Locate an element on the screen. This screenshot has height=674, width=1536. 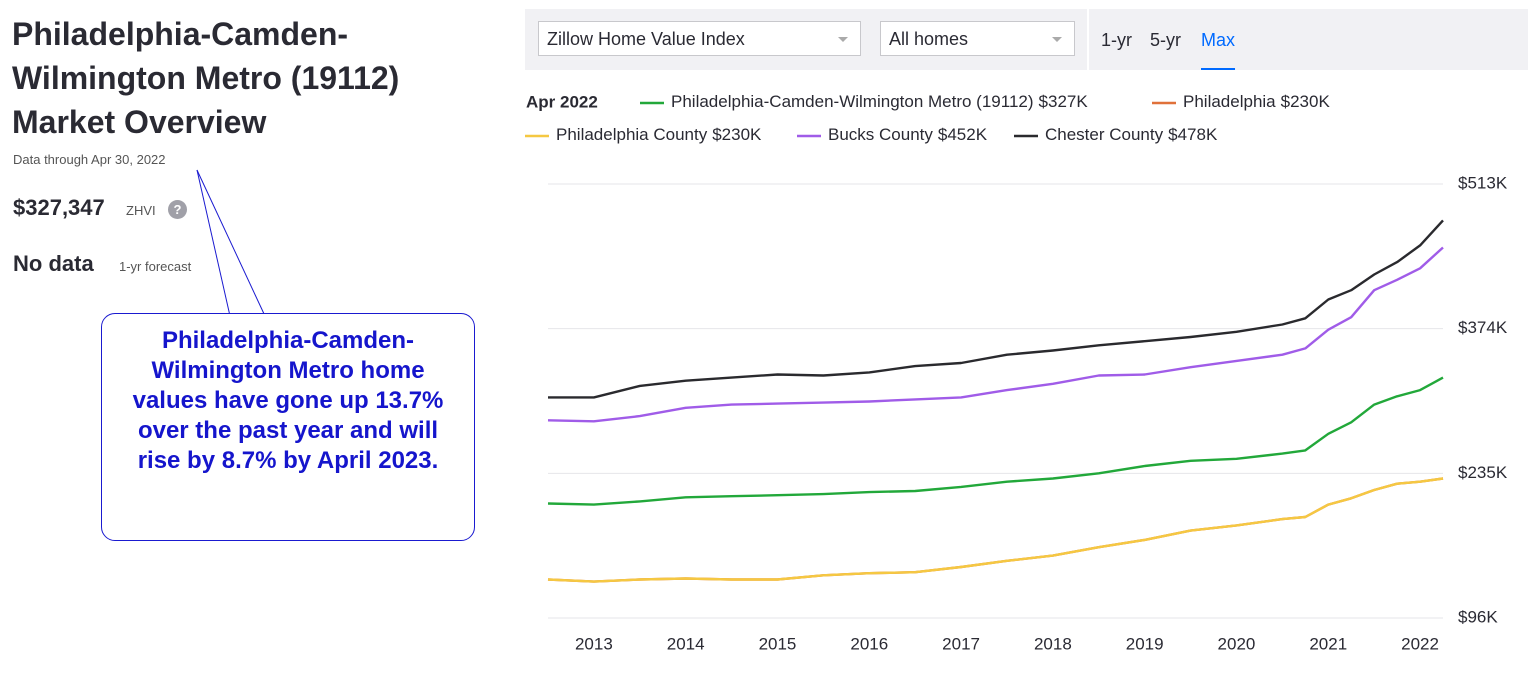
legend-entry: Philadelphia County $230K is located at coordinates (659, 134).